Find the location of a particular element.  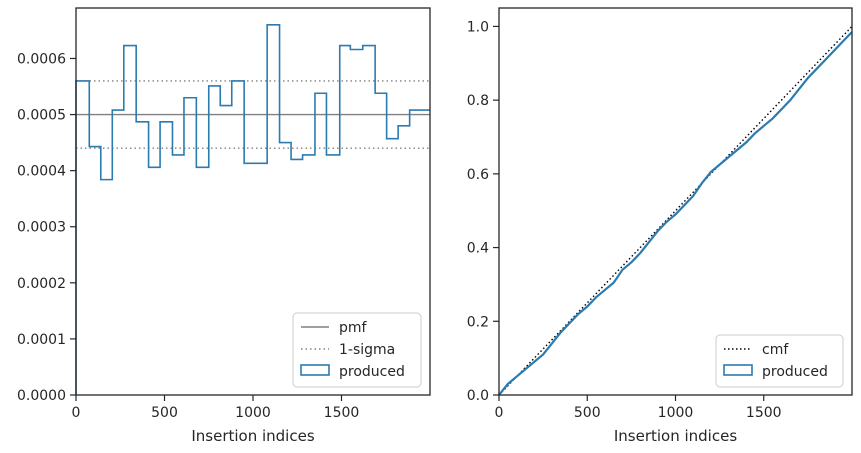

y-tick-label: 0.0006 is located at coordinates (41, 59).